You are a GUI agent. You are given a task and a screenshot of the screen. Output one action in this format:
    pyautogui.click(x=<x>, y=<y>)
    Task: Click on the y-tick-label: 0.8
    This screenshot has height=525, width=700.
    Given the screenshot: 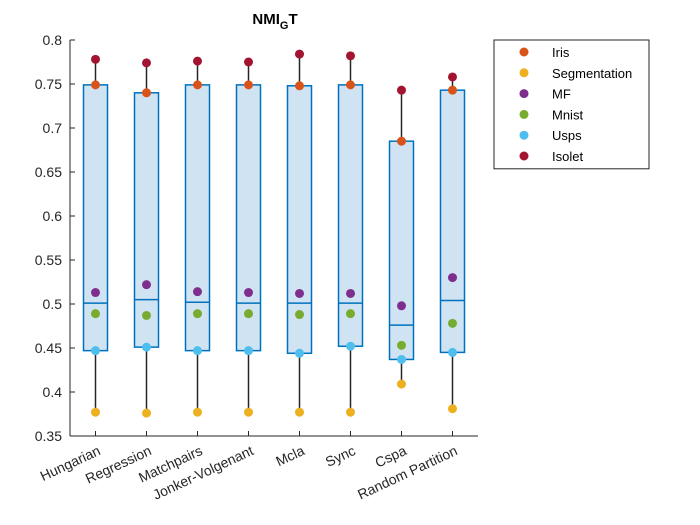 What is the action you would take?
    pyautogui.click(x=53, y=40)
    